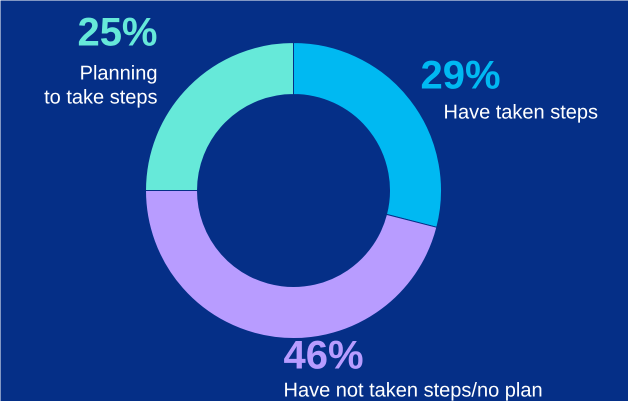  I want to click on data-label: 25%, so click(117, 32).